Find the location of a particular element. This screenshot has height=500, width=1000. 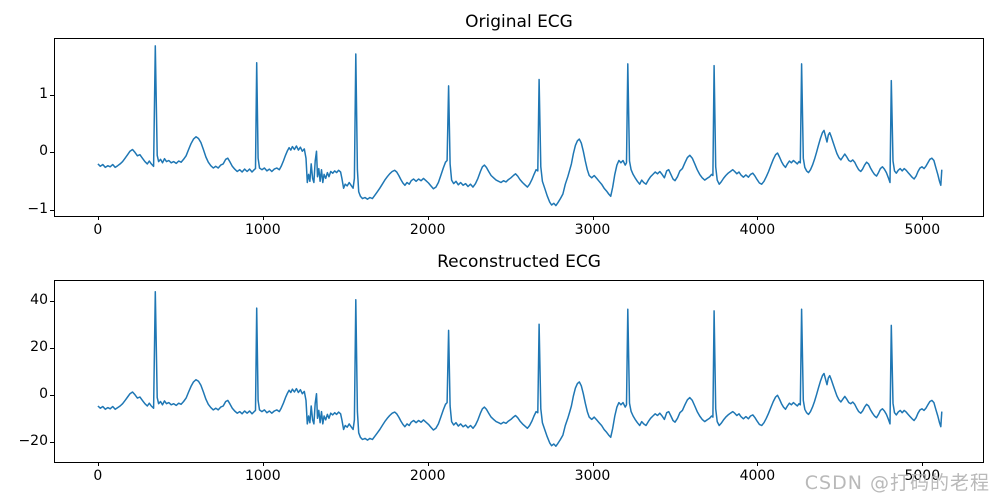

y-tick-label: −1 is located at coordinates (37, 209).